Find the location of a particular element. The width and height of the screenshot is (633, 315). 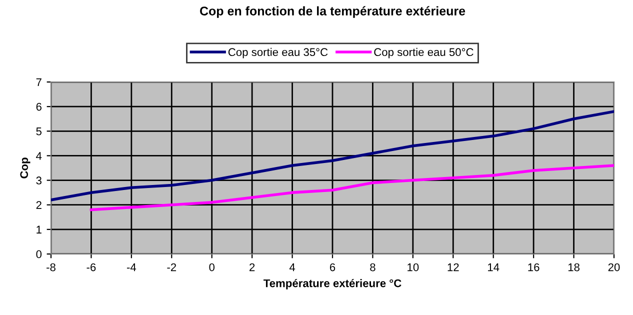

x-tick-label: 18 is located at coordinates (574, 267).